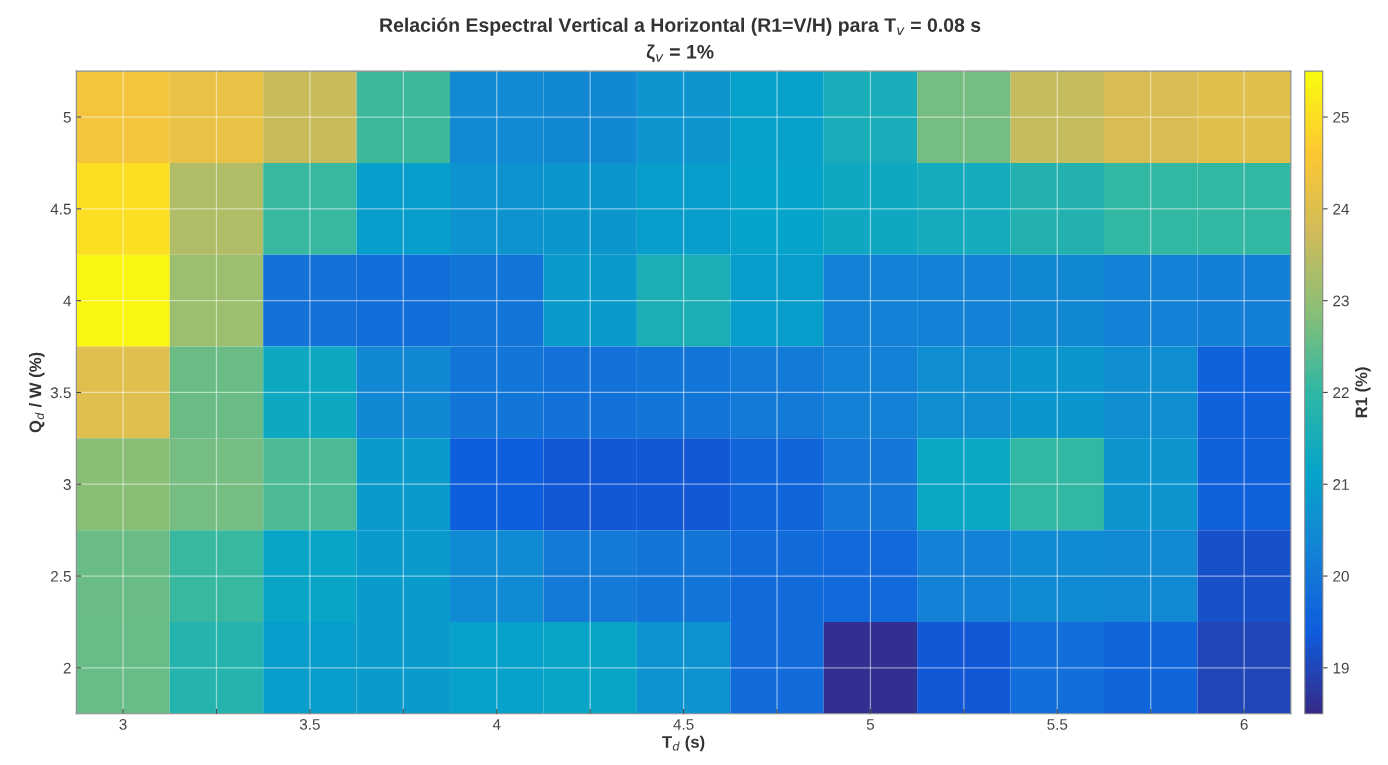 The image size is (1388, 765). What do you see at coordinates (1341, 484) in the screenshot?
I see `color-bar-label: 21` at bounding box center [1341, 484].